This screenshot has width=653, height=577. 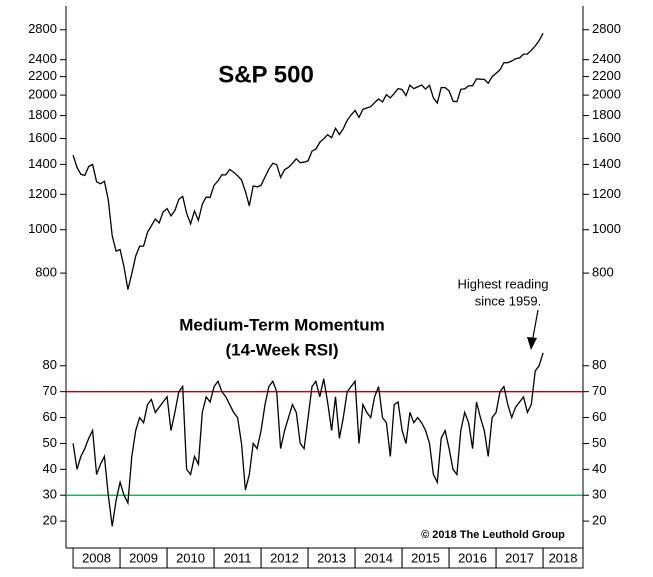 What do you see at coordinates (606, 94) in the screenshot?
I see `y2-tick-label: 2000` at bounding box center [606, 94].